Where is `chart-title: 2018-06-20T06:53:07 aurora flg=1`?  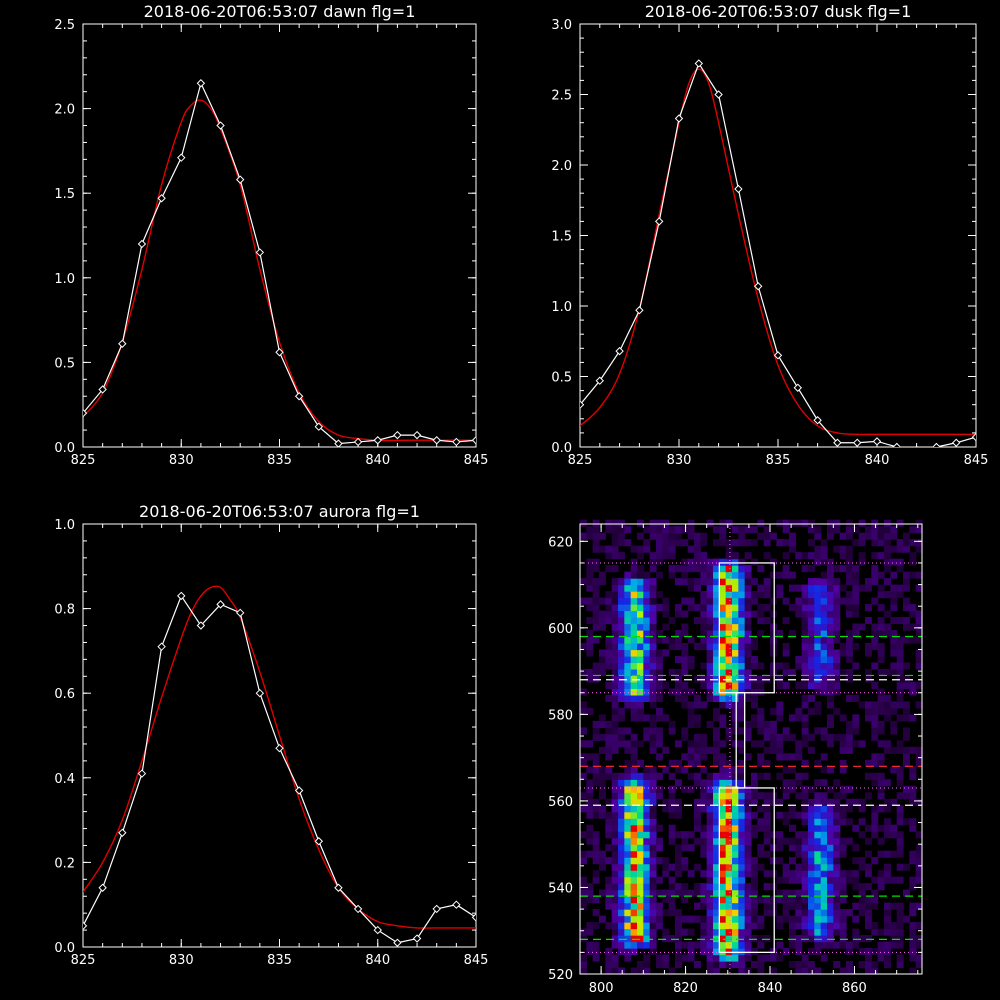
chart-title: 2018-06-20T06:53:07 aurora flg=1 is located at coordinates (279, 511).